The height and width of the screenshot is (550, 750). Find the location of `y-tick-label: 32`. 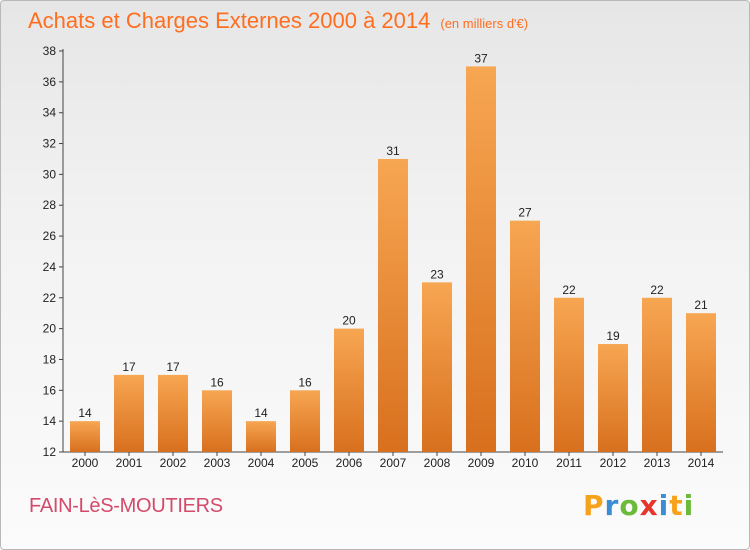

y-tick-label: 32 is located at coordinates (50, 144).